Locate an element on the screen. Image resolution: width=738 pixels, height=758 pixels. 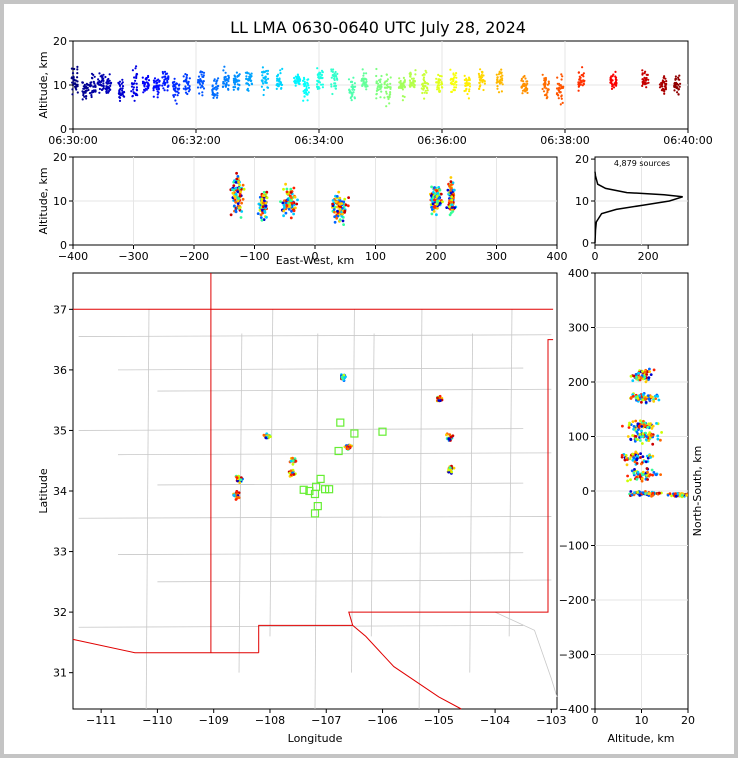
ns-height-xtick-label: 20 is located at coordinates (688, 720).